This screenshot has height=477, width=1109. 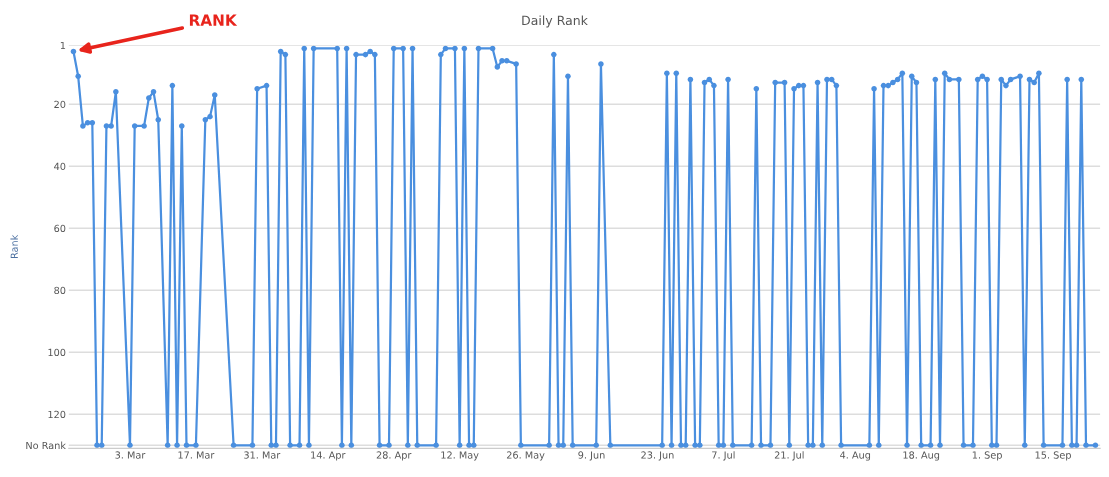 I want to click on x-tick-label: 15. Sep, so click(x=1053, y=456).